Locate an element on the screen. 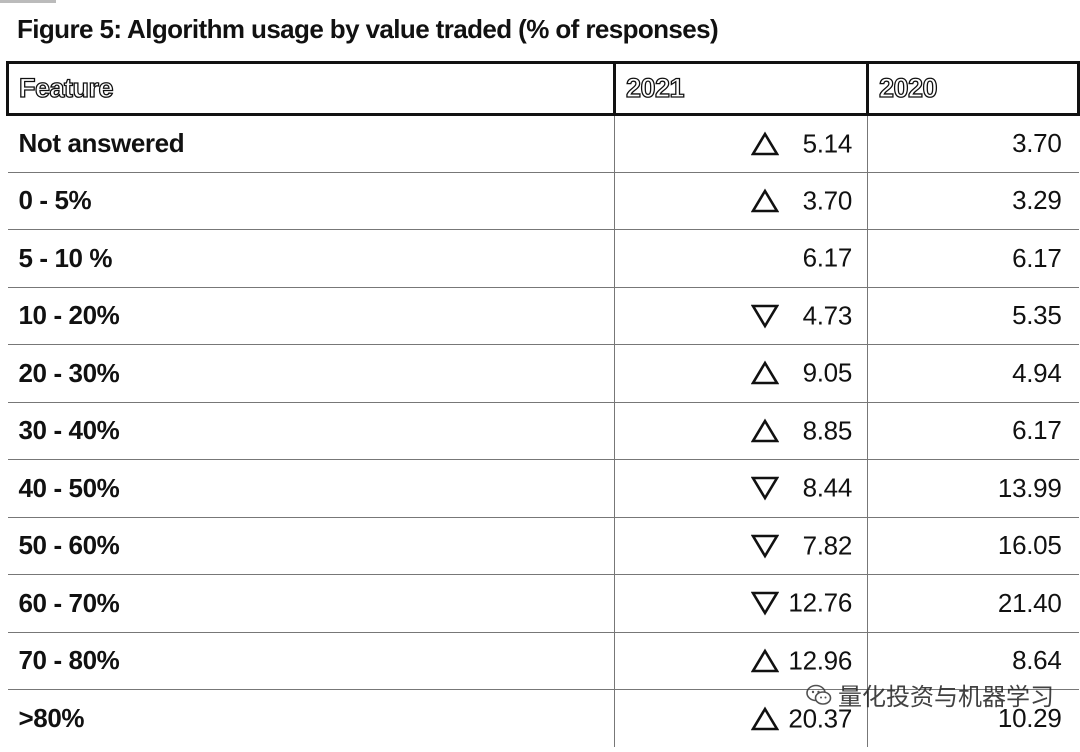  column-header-feature: Feature is located at coordinates (311, 88).